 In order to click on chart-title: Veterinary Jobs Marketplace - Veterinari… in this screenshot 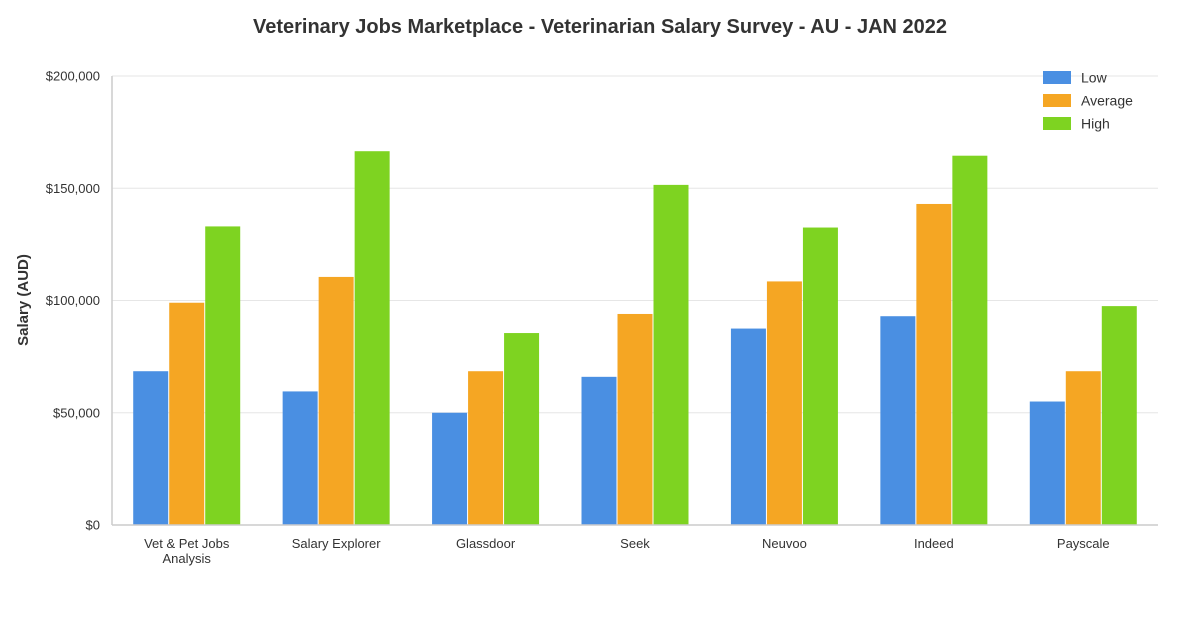, I will do `click(600, 27)`.